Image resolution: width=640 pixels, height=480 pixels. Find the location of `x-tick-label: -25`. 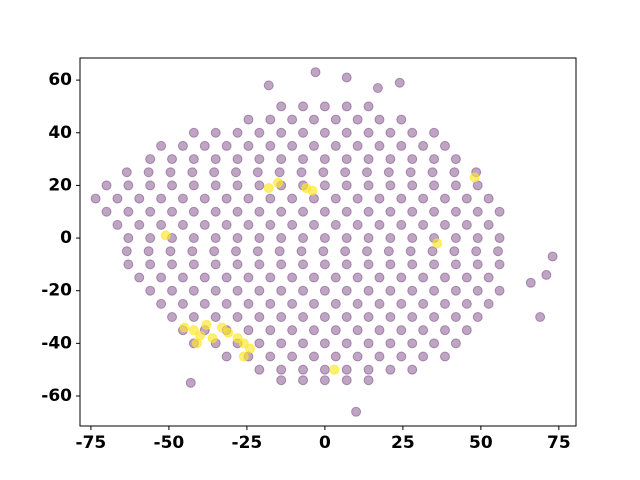

x-tick-label: -25 is located at coordinates (247, 443).